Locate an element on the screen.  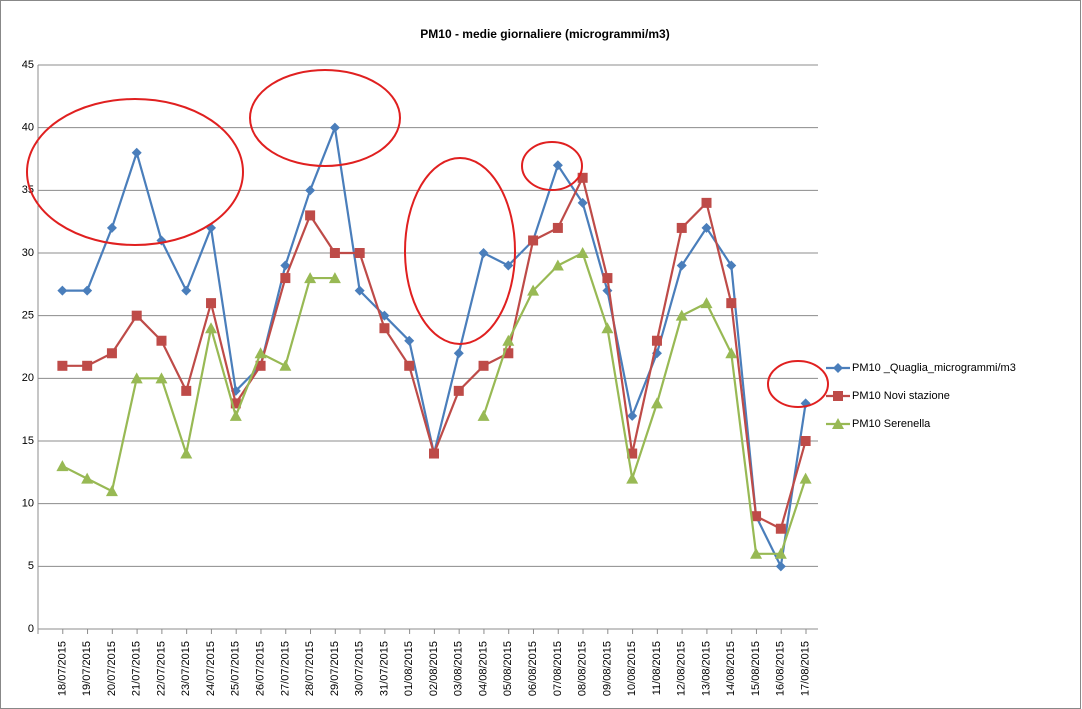
x-tick-label: 12/08/2015 is located at coordinates (682, 668).